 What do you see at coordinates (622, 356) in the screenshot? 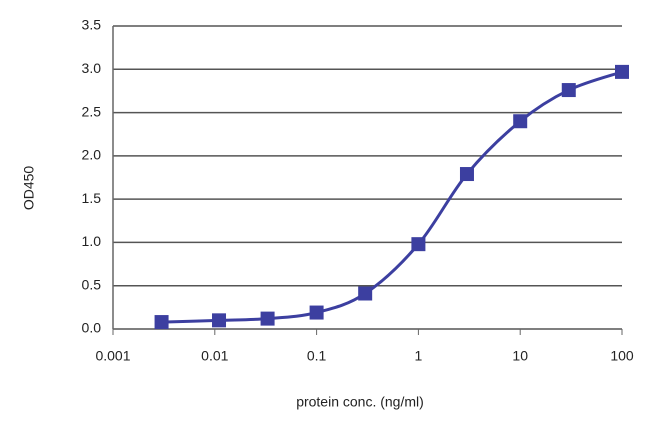
I see `x-tick-label: 100` at bounding box center [622, 356].